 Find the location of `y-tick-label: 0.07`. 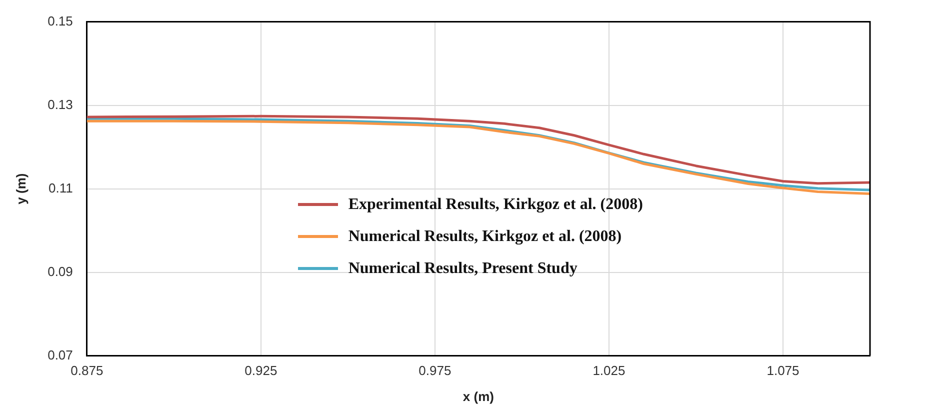

y-tick-label: 0.07 is located at coordinates (60, 354).